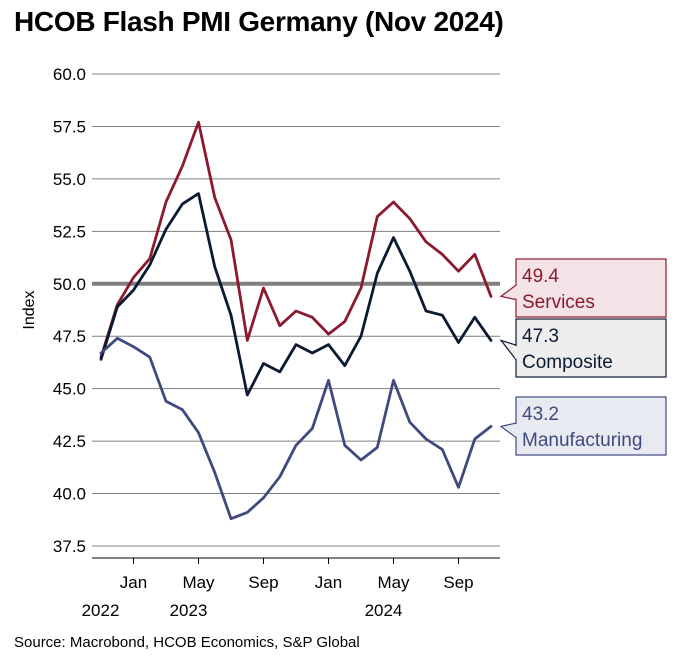 This screenshot has width=681, height=664. I want to click on callout-composite: 47.3 Composite, so click(583, 348).